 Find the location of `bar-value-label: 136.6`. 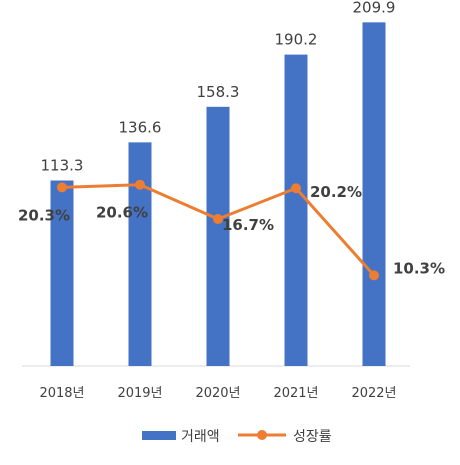

bar-value-label: 136.6 is located at coordinates (140, 127).